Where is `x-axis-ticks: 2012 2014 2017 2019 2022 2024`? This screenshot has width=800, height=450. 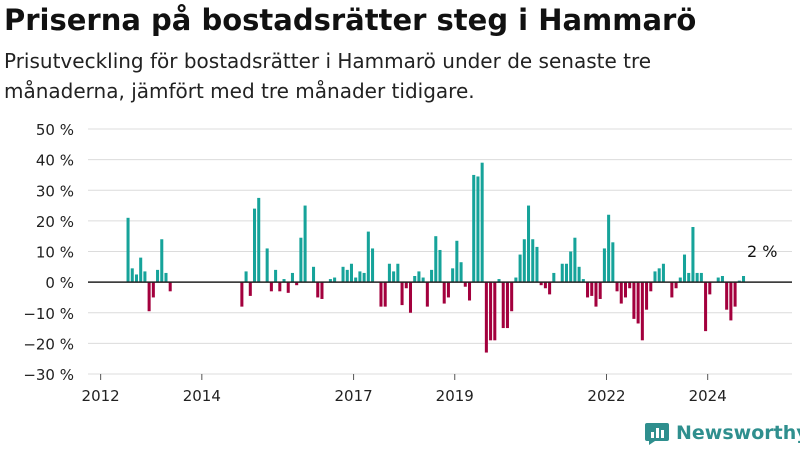
x-axis-ticks: 2012 2014 2017 2019 2022 2024 is located at coordinates (404, 389).